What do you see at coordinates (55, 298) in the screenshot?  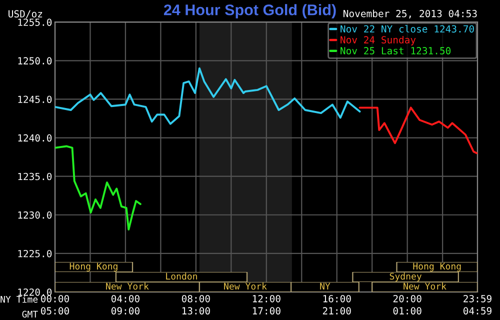 I see `x-tick-label: 00:00` at bounding box center [55, 298].